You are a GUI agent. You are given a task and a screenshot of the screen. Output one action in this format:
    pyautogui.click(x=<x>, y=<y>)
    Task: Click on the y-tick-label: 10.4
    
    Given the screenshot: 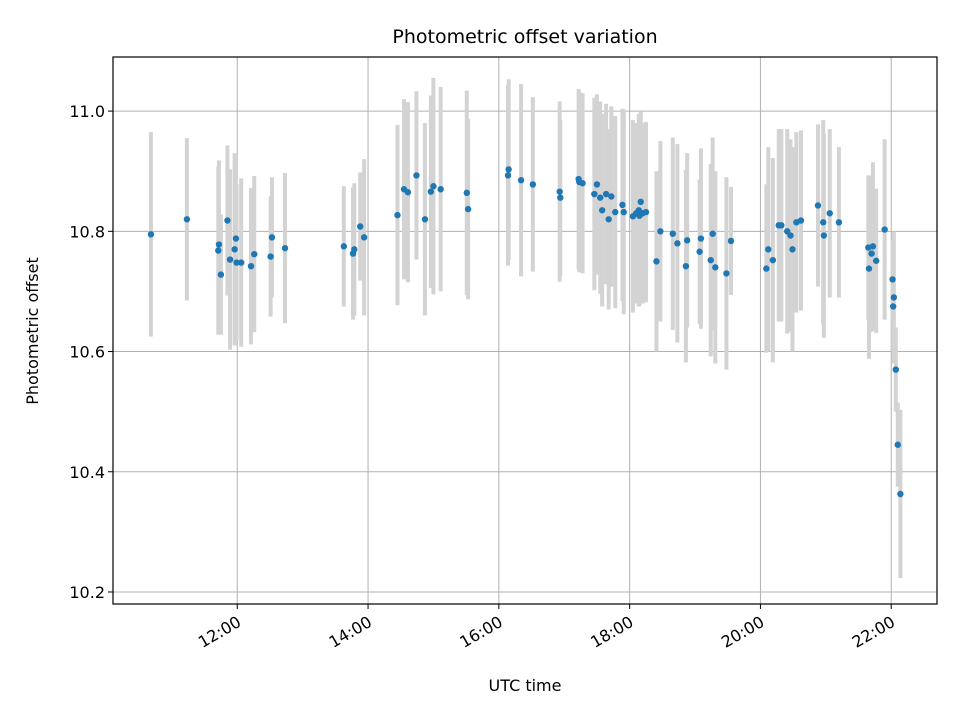 What is the action you would take?
    pyautogui.click(x=87, y=472)
    